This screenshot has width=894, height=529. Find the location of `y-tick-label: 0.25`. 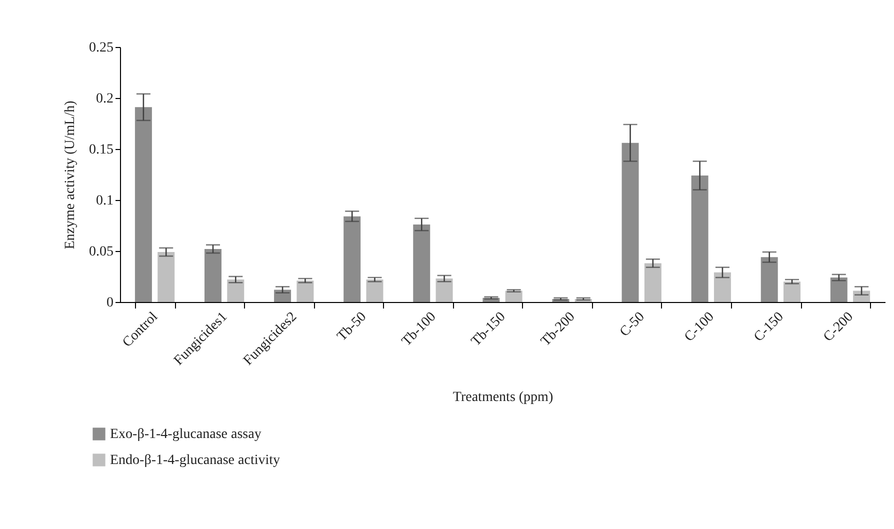

y-tick-label: 0.25 is located at coordinates (101, 48).